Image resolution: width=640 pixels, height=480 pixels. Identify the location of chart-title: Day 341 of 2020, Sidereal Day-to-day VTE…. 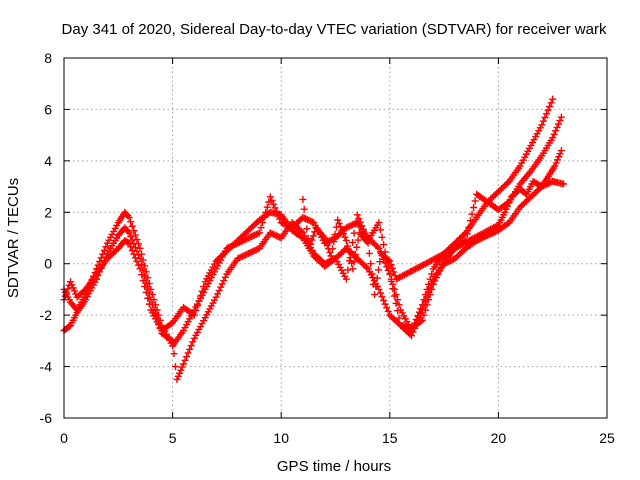
(334, 29).